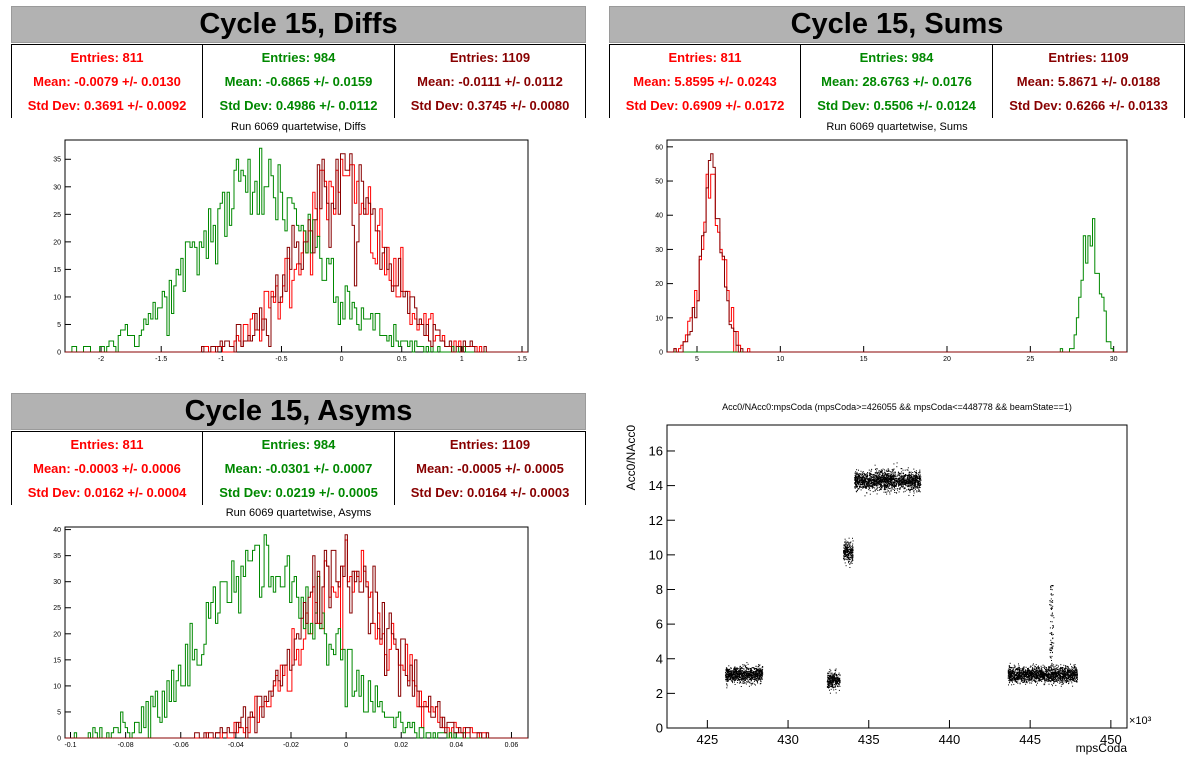  What do you see at coordinates (101, 359) in the screenshot?
I see `x-tick-label: -2` at bounding box center [101, 359].